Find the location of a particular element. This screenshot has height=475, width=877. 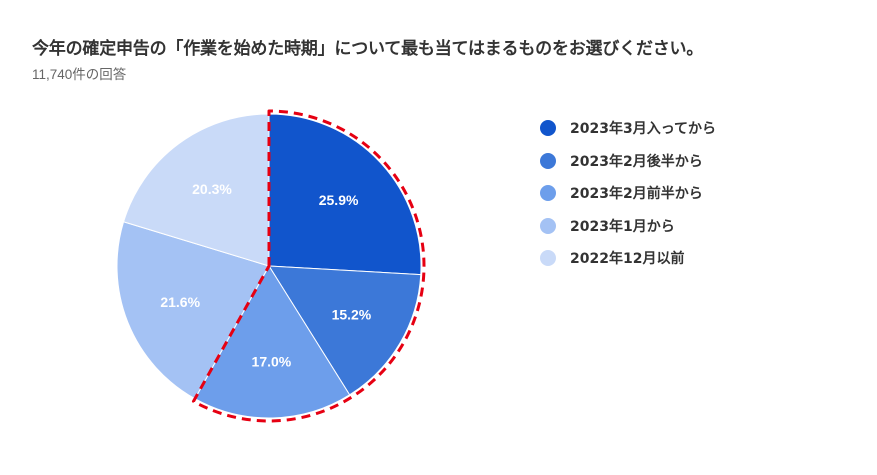

response-count: 11,740件の回答 is located at coordinates (79, 74).